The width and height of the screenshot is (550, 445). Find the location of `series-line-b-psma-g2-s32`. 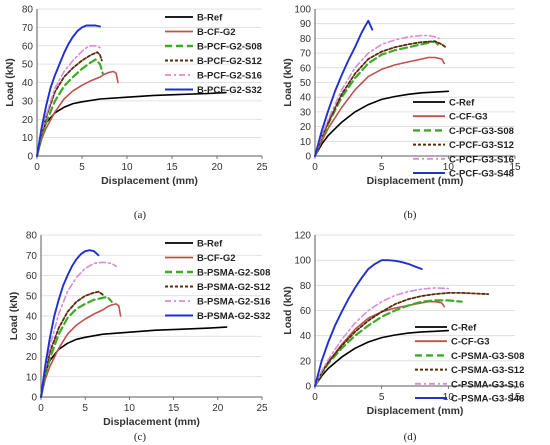

series-line-b-psma-g2-s32 is located at coordinates (70, 323).